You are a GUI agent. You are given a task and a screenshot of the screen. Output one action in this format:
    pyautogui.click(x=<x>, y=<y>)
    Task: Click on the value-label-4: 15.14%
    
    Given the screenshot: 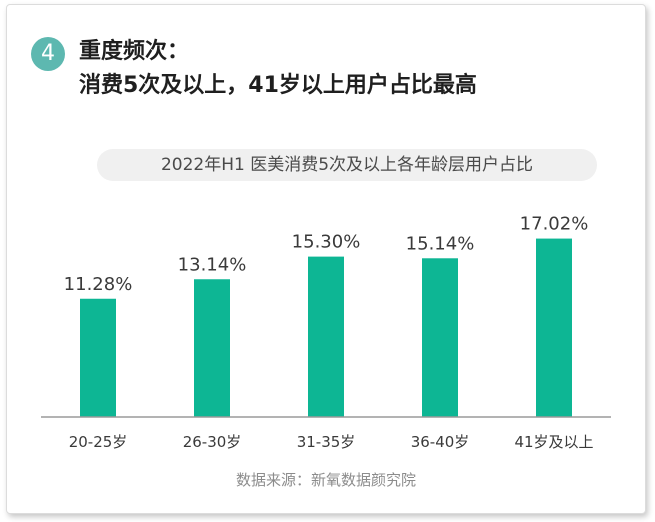 What is the action you would take?
    pyautogui.click(x=440, y=243)
    